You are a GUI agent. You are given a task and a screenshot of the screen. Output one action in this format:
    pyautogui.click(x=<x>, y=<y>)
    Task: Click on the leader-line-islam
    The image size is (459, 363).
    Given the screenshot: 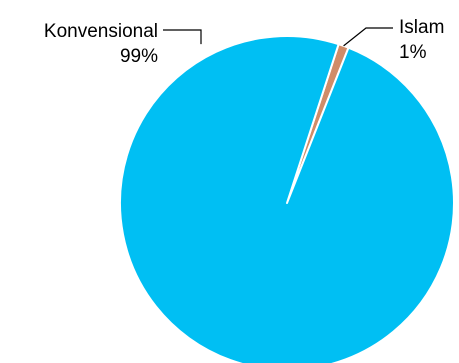 What is the action you would take?
    pyautogui.click(x=368, y=37)
    